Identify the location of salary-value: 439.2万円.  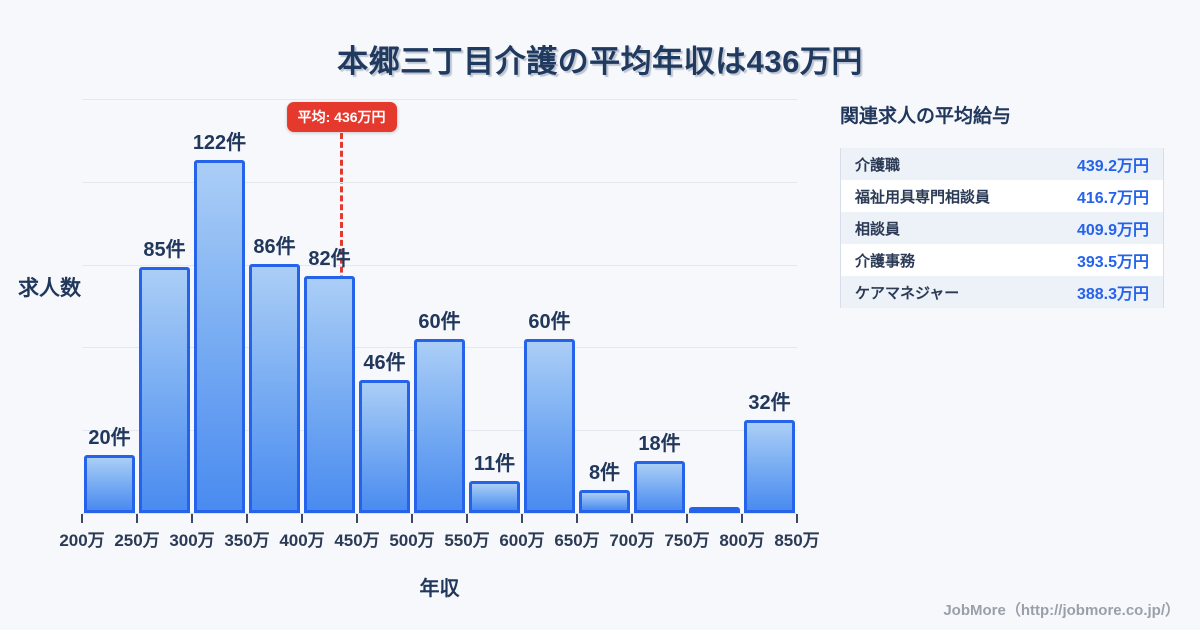
(1112, 166).